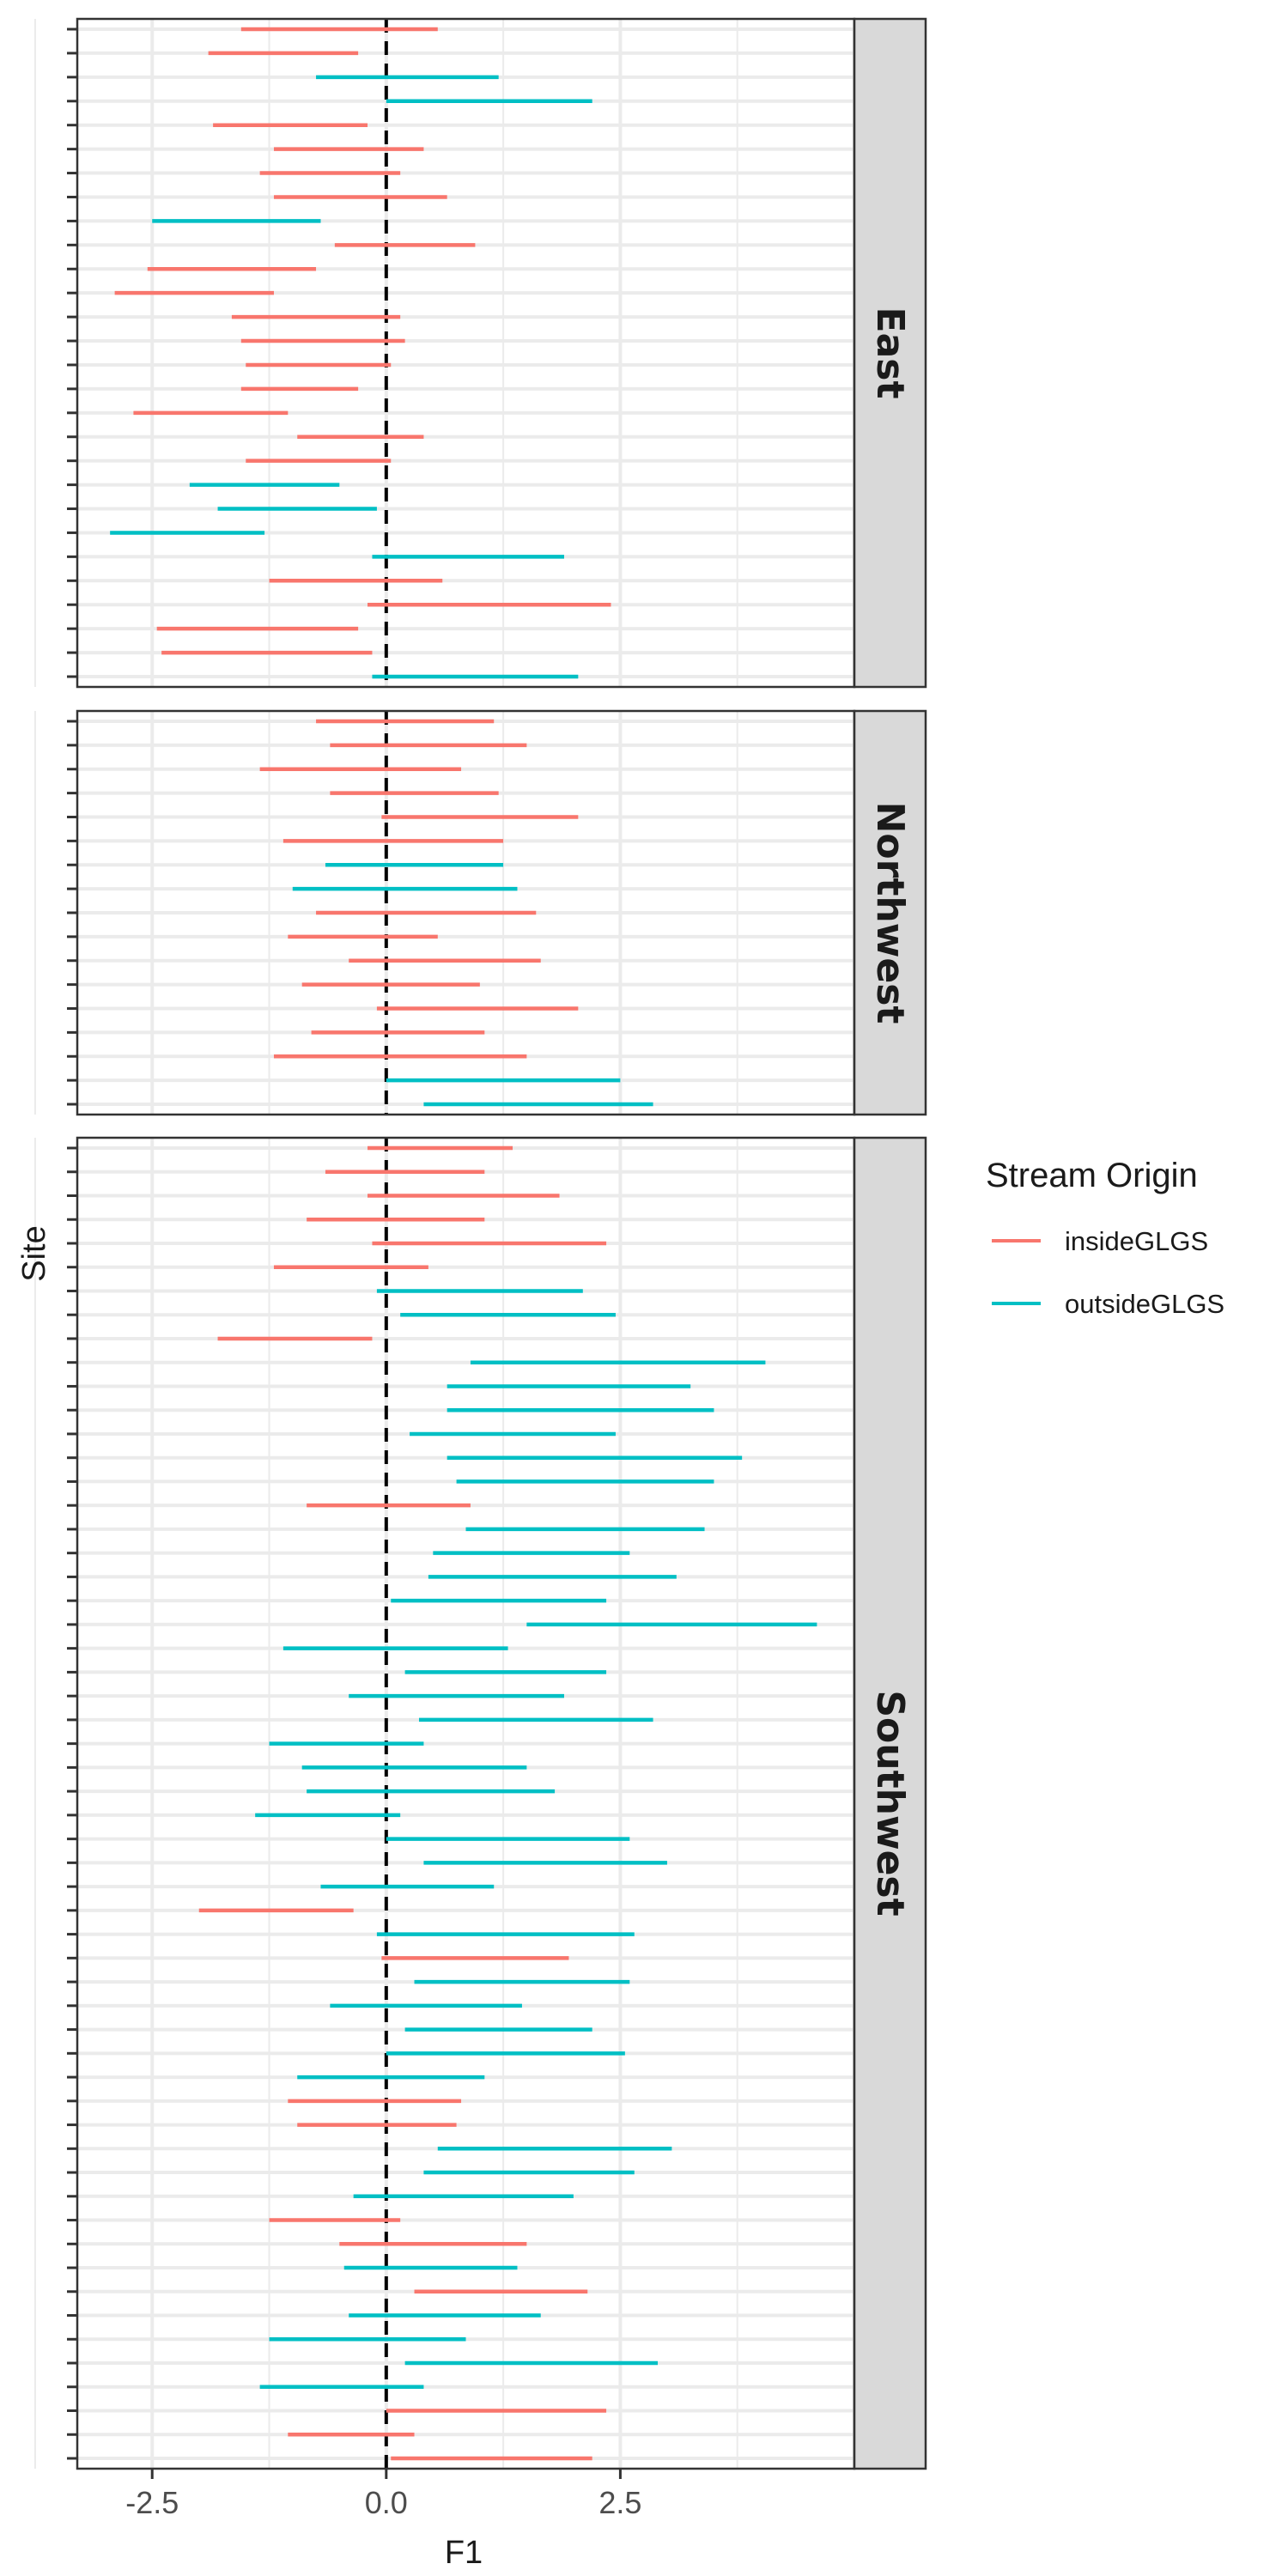  I want to click on x-axis-title: F1, so click(464, 2553).